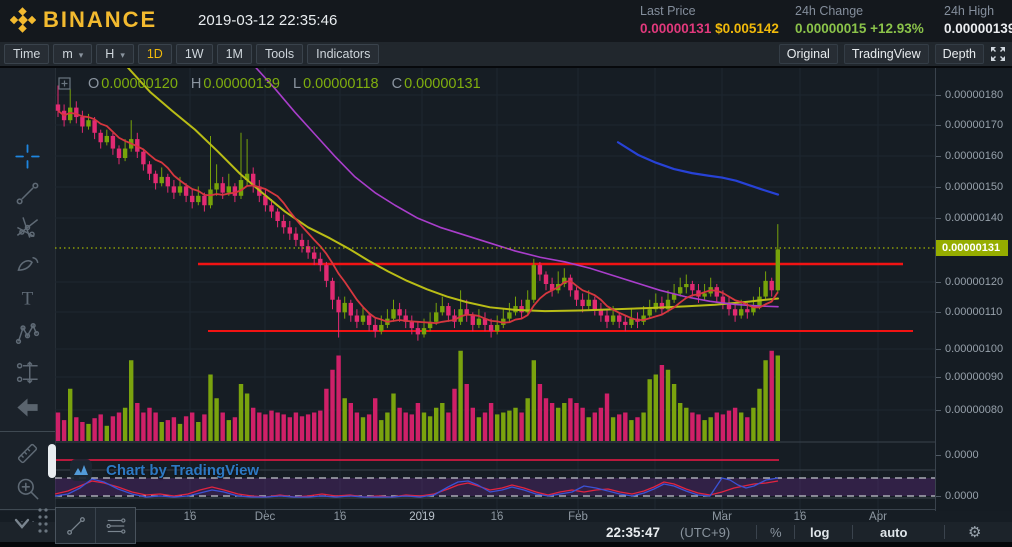  I want to click on auto-scale-button: auto, so click(894, 532).